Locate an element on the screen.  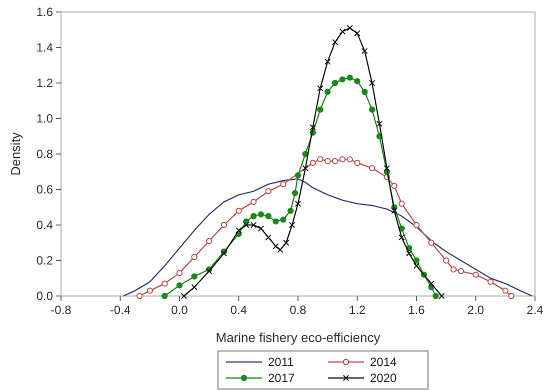
y-tick-label: 1.4 is located at coordinates (45, 47).